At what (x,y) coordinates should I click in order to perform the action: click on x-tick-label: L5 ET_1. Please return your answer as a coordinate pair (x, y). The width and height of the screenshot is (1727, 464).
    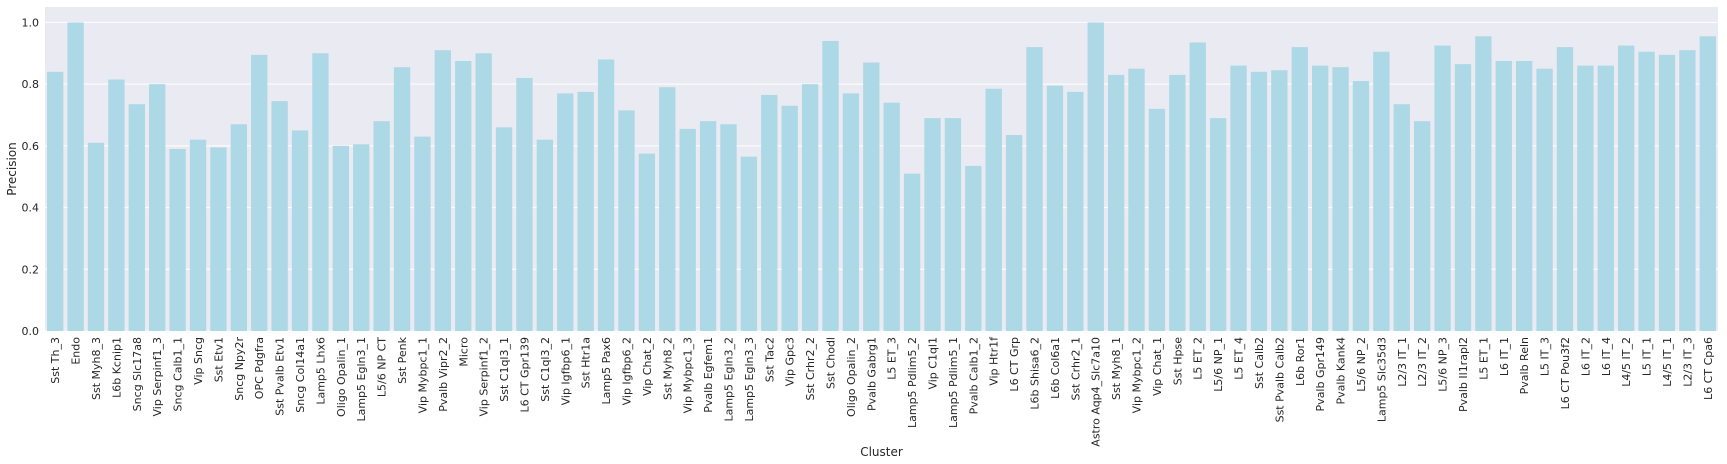
    Looking at the image, I should click on (1483, 358).